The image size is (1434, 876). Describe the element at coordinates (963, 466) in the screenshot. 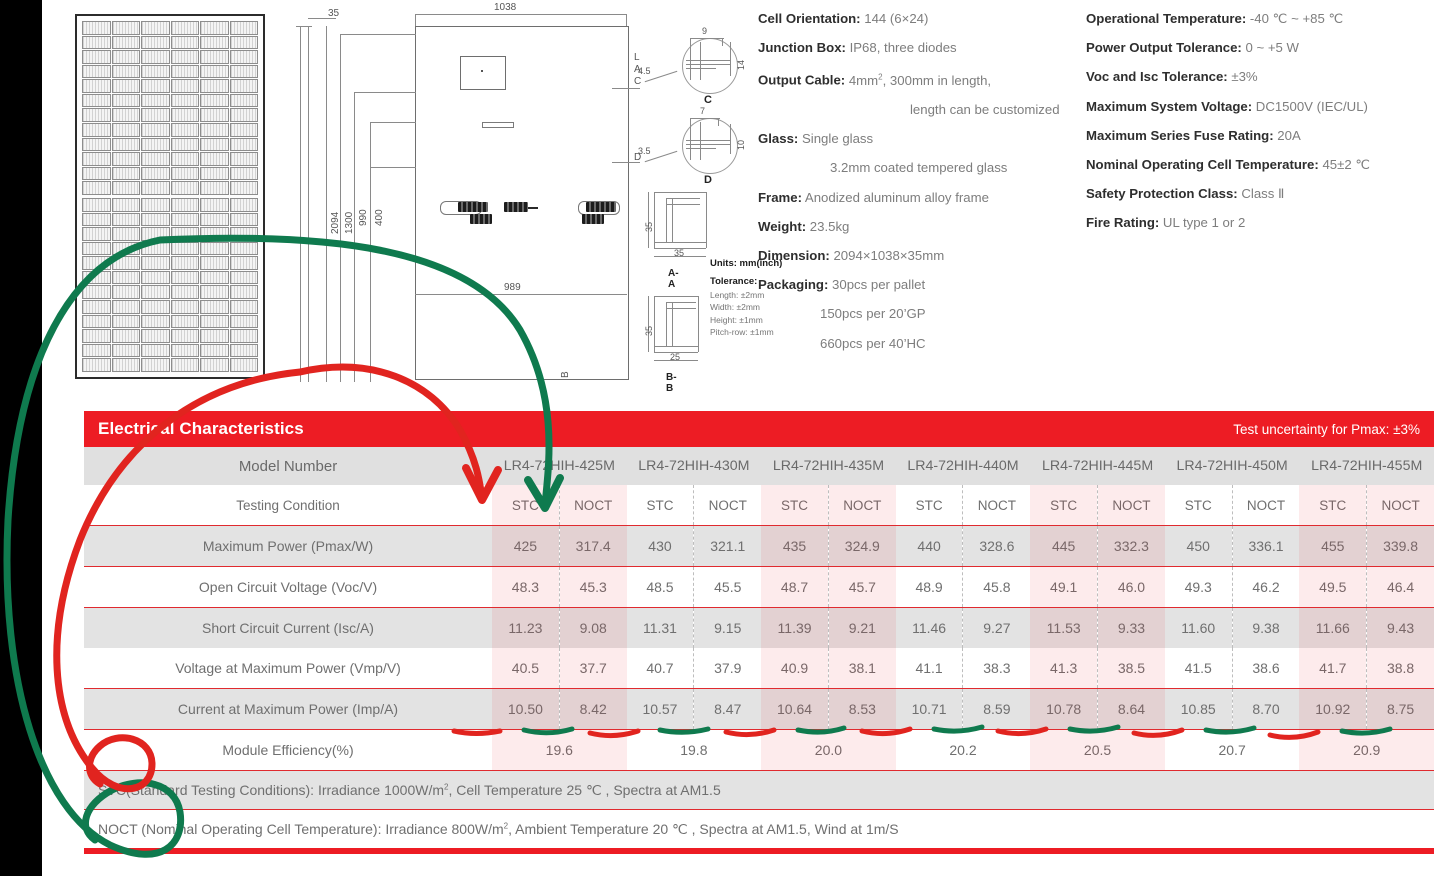

I see `model-number-cell: LR4-72HIH-440M` at that location.